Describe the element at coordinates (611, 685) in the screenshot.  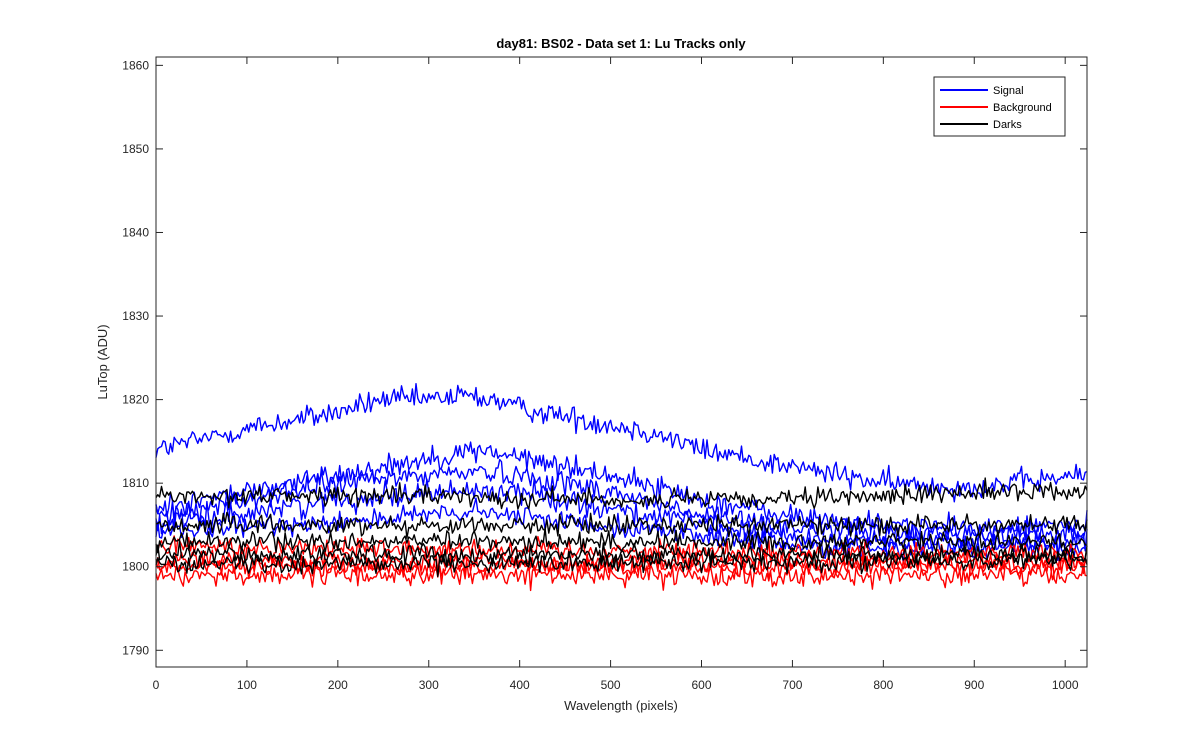
I see `x-tick-label: 500` at that location.